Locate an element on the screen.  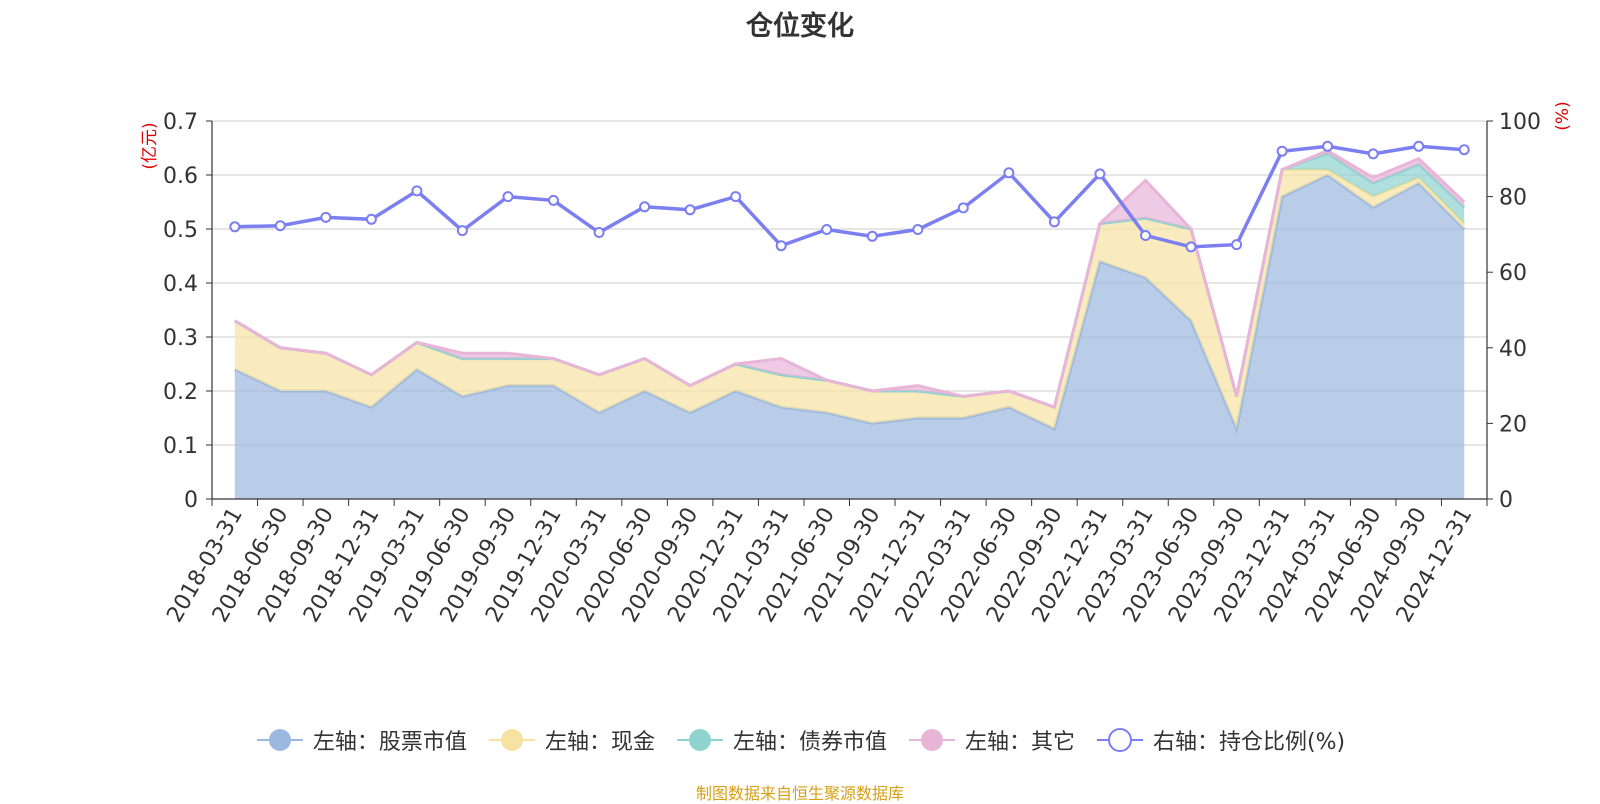
legend-label: 左轴：股票市值 is located at coordinates (389, 742).